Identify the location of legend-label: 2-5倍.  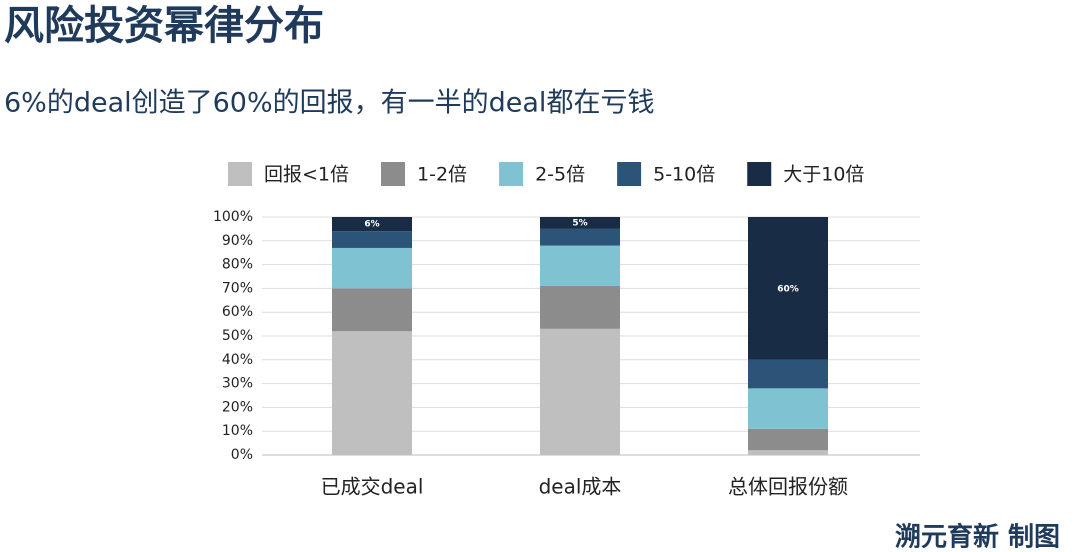
(560, 175).